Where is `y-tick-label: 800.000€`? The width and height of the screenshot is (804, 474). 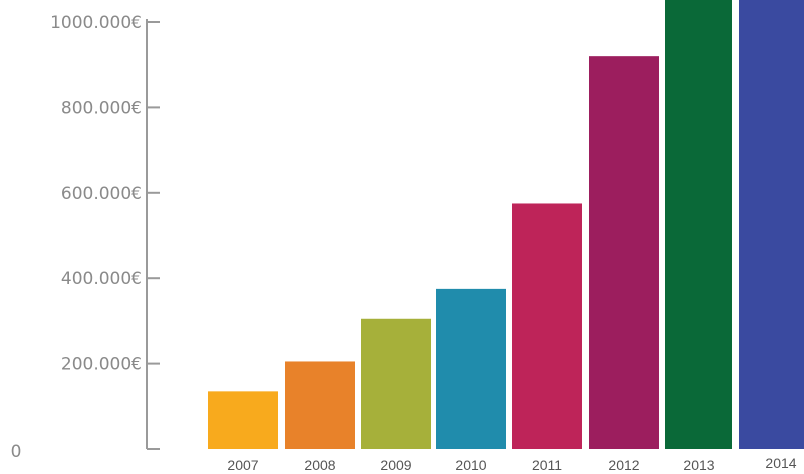 y-tick-label: 800.000€ is located at coordinates (101, 108).